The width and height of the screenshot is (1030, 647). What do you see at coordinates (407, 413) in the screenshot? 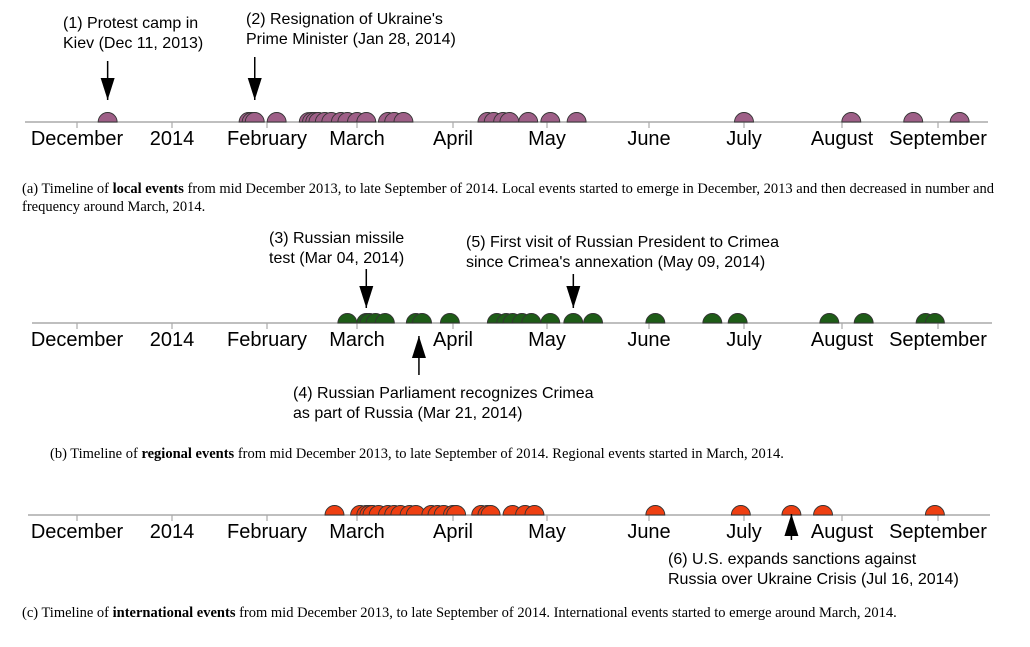
I see `annotation-text: as part of Russia (Mar 21, 2014)` at bounding box center [407, 413].